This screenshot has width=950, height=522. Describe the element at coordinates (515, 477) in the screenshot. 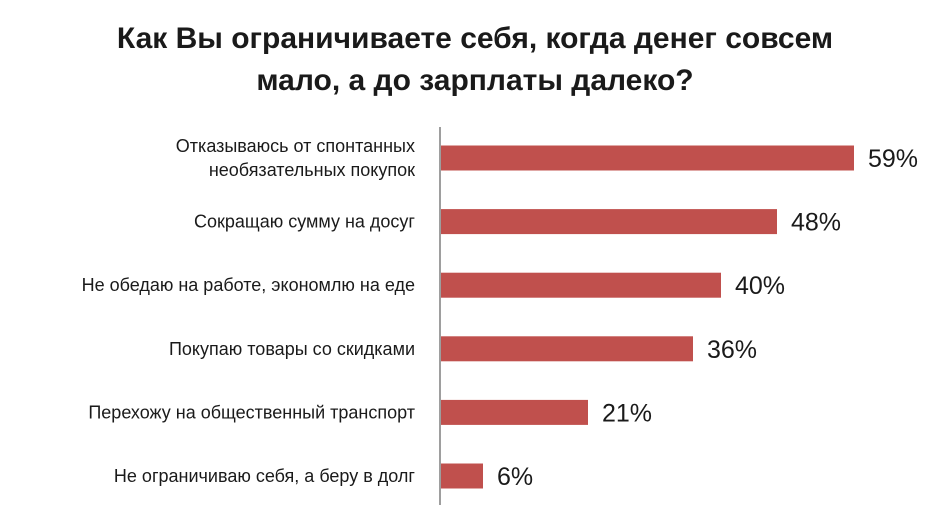

I see `value-label-5: 6%` at that location.